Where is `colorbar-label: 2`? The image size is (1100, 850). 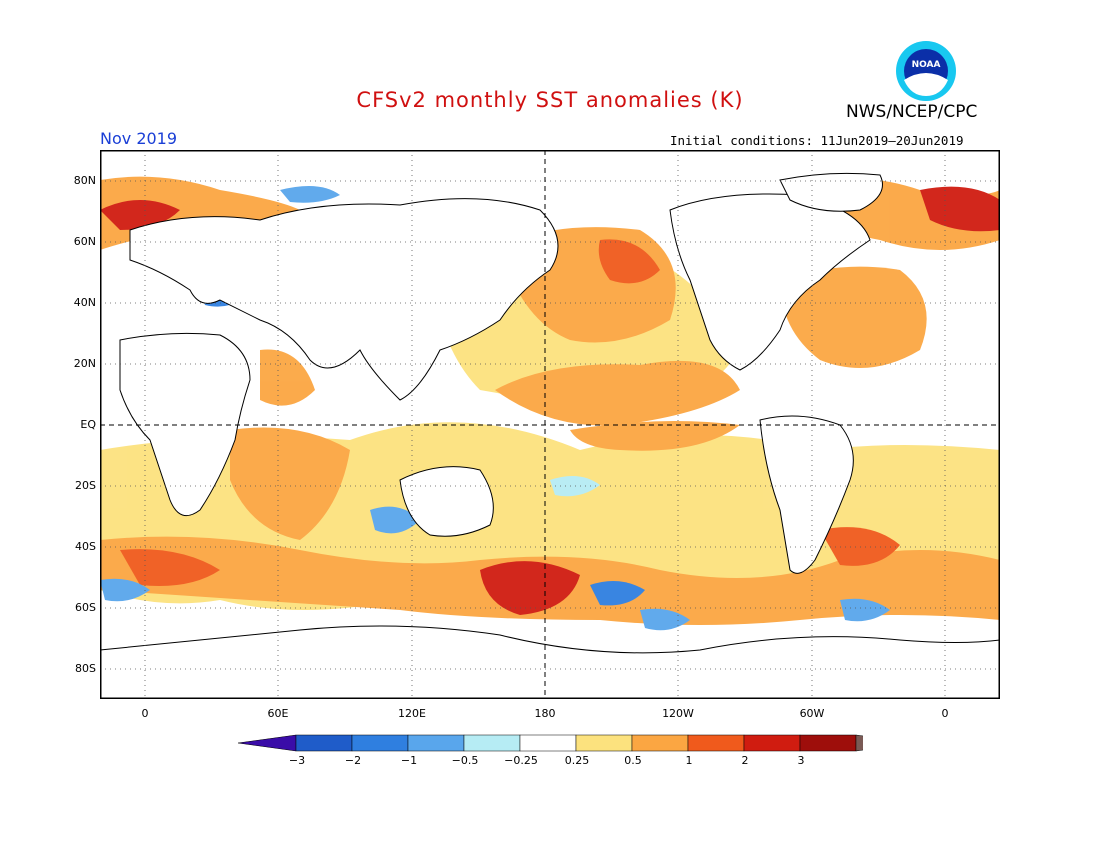
colorbar-label: 2 is located at coordinates (745, 760).